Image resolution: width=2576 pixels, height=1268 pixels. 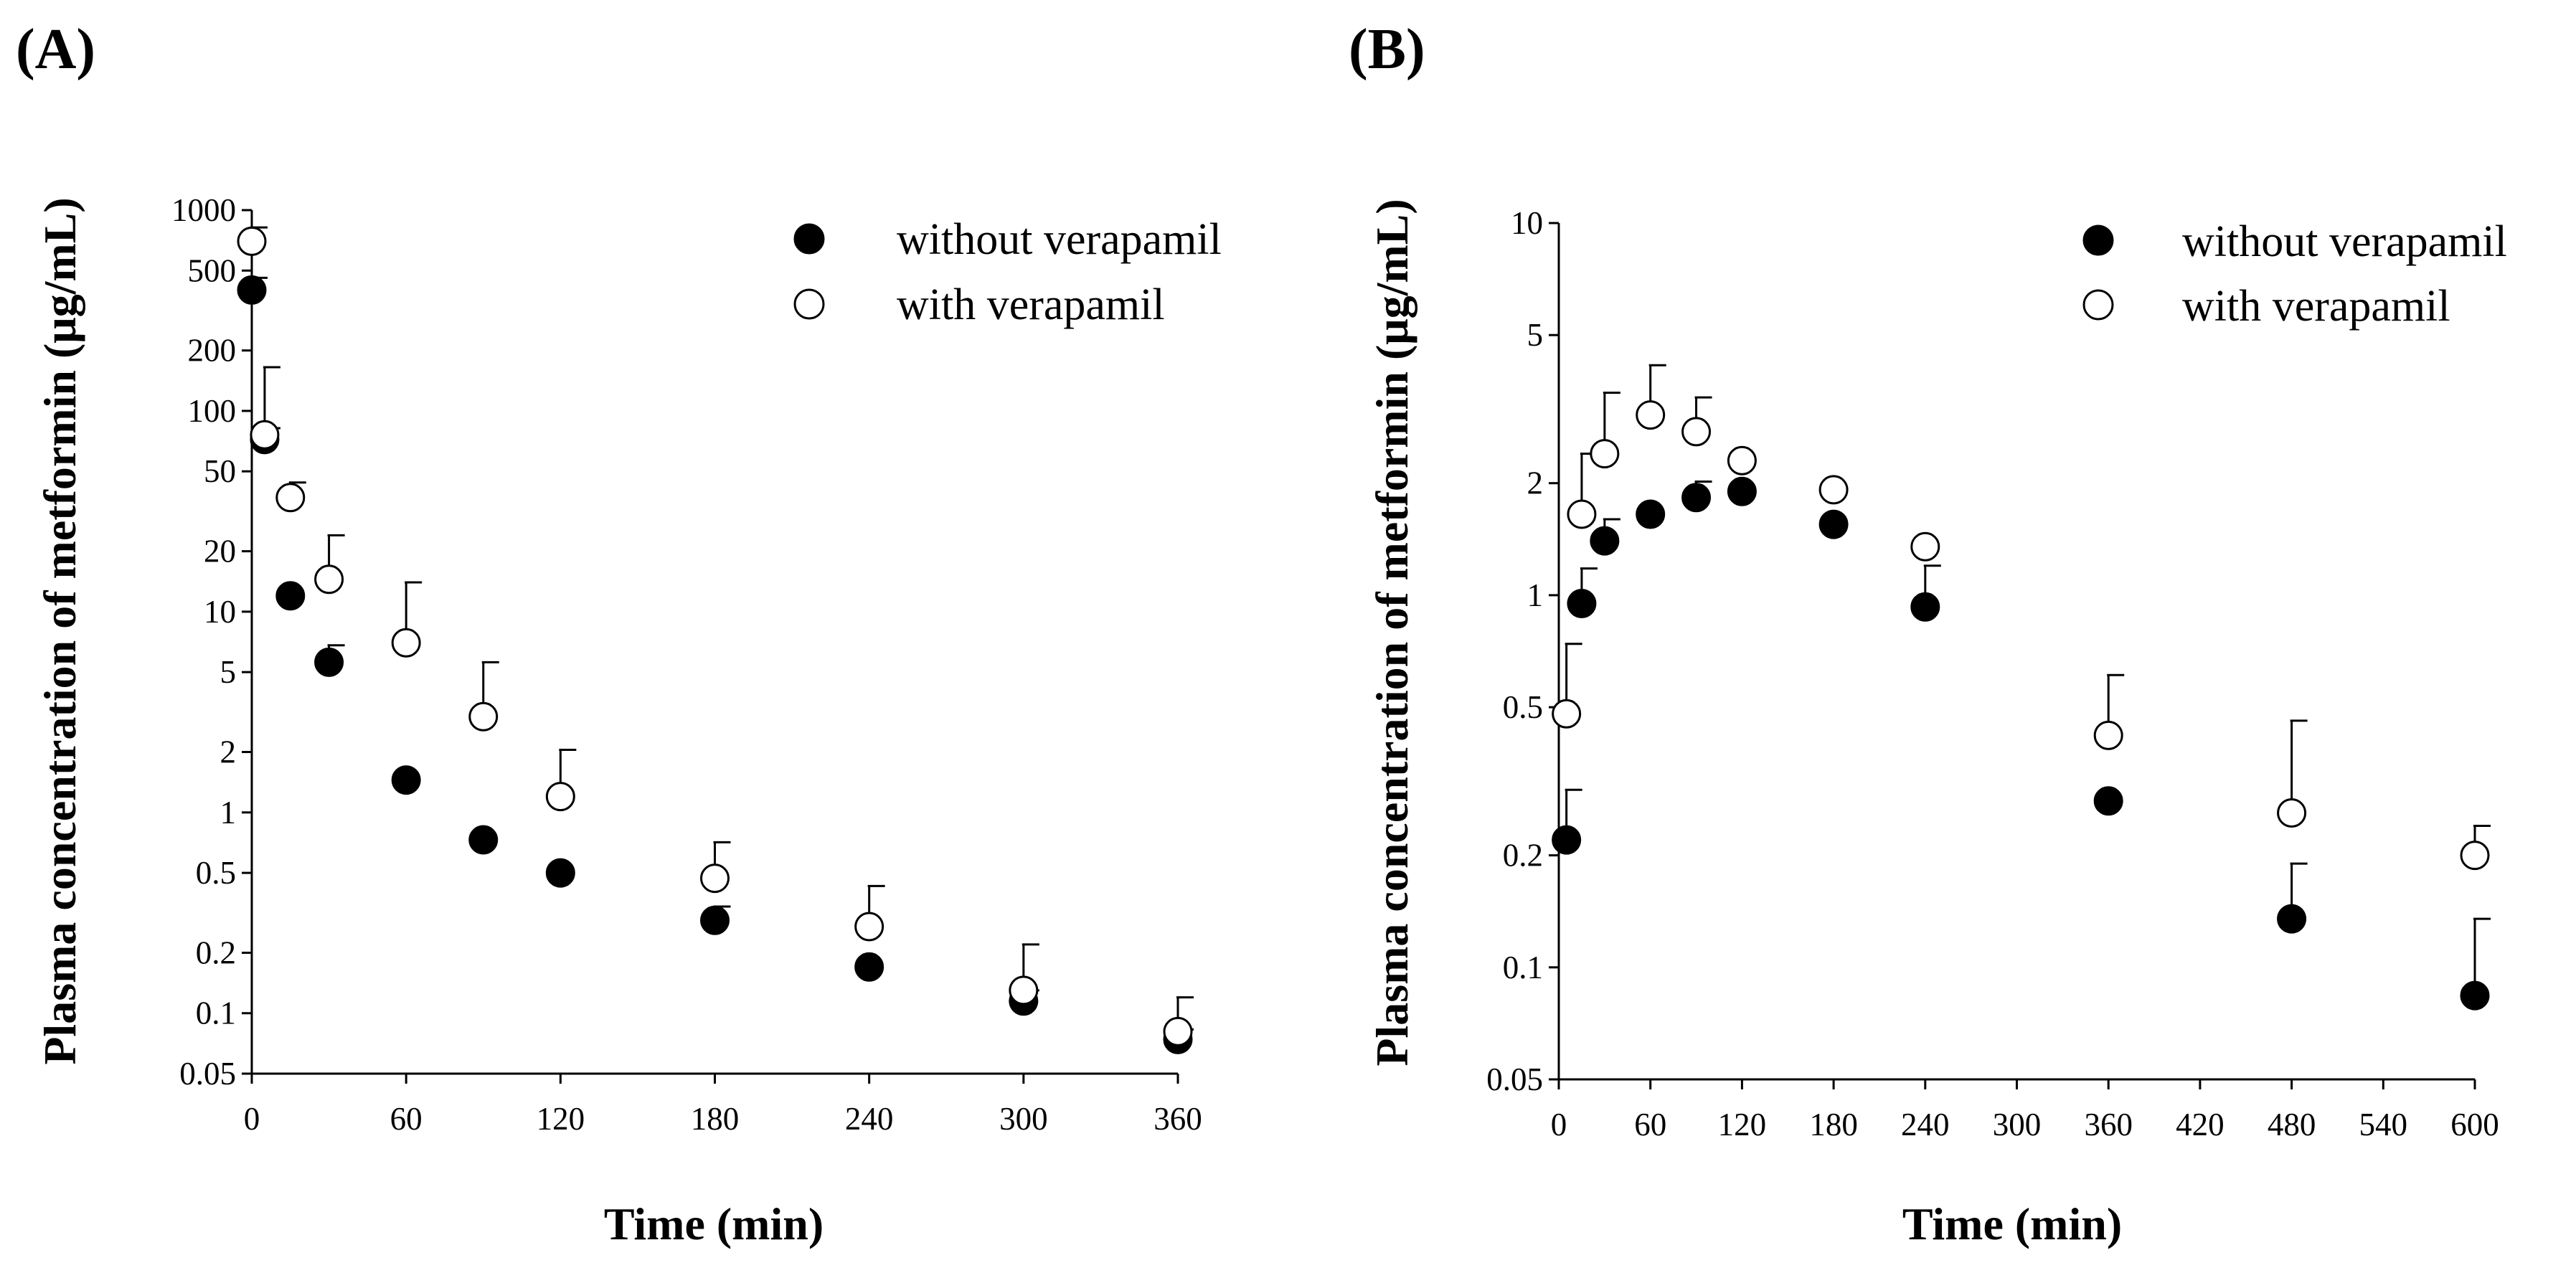 What do you see at coordinates (2200, 1124) in the screenshot?
I see `x-tick-label: 420` at bounding box center [2200, 1124].